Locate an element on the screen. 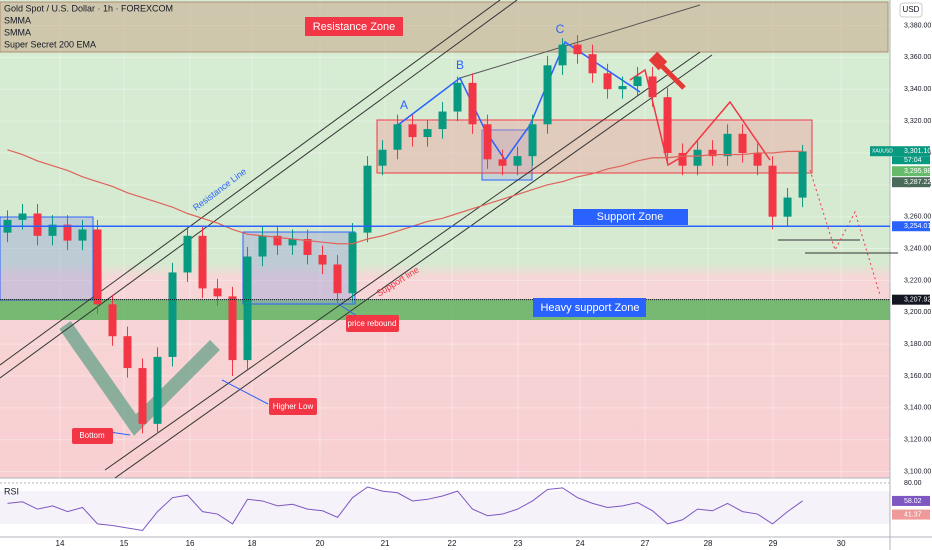 The height and width of the screenshot is (550, 932). y-tick-label: 3,320.00 is located at coordinates (917, 121).